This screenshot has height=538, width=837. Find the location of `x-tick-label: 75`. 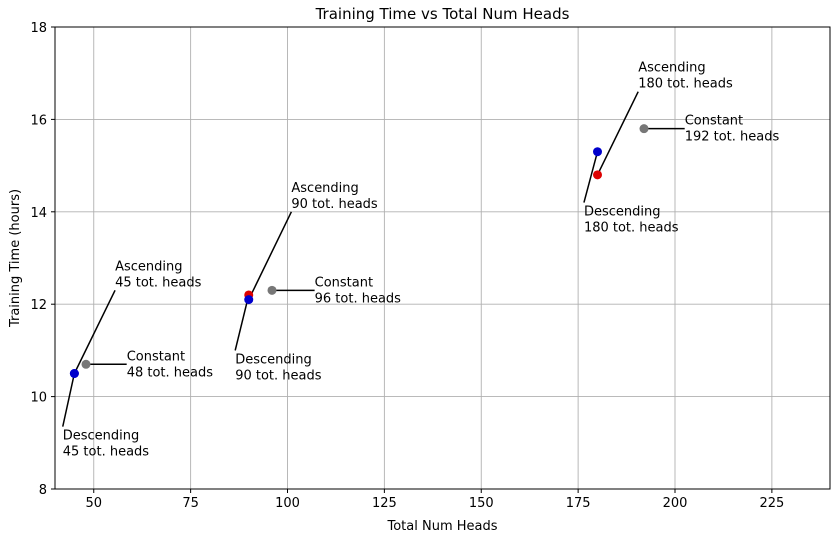

x-tick-label: 75 is located at coordinates (190, 503).